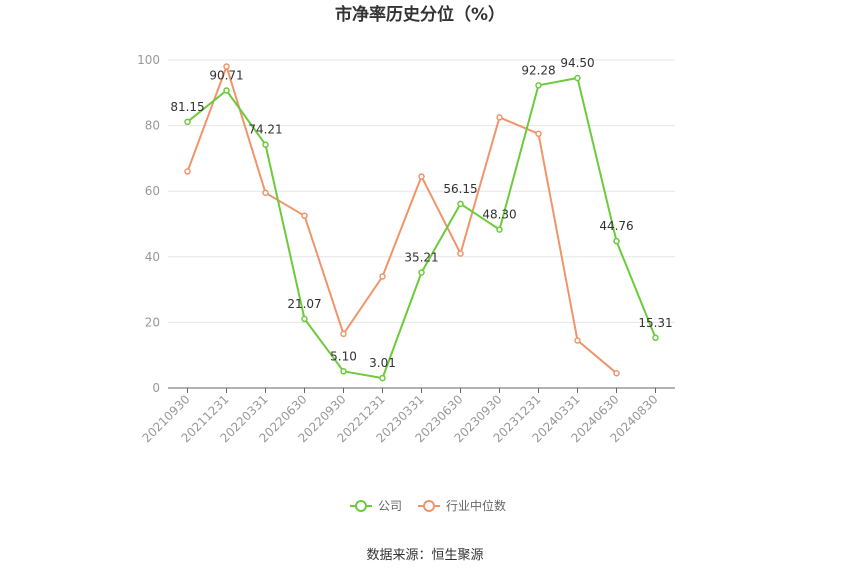  Describe the element at coordinates (152, 257) in the screenshot. I see `y-tick-label: 40` at that location.